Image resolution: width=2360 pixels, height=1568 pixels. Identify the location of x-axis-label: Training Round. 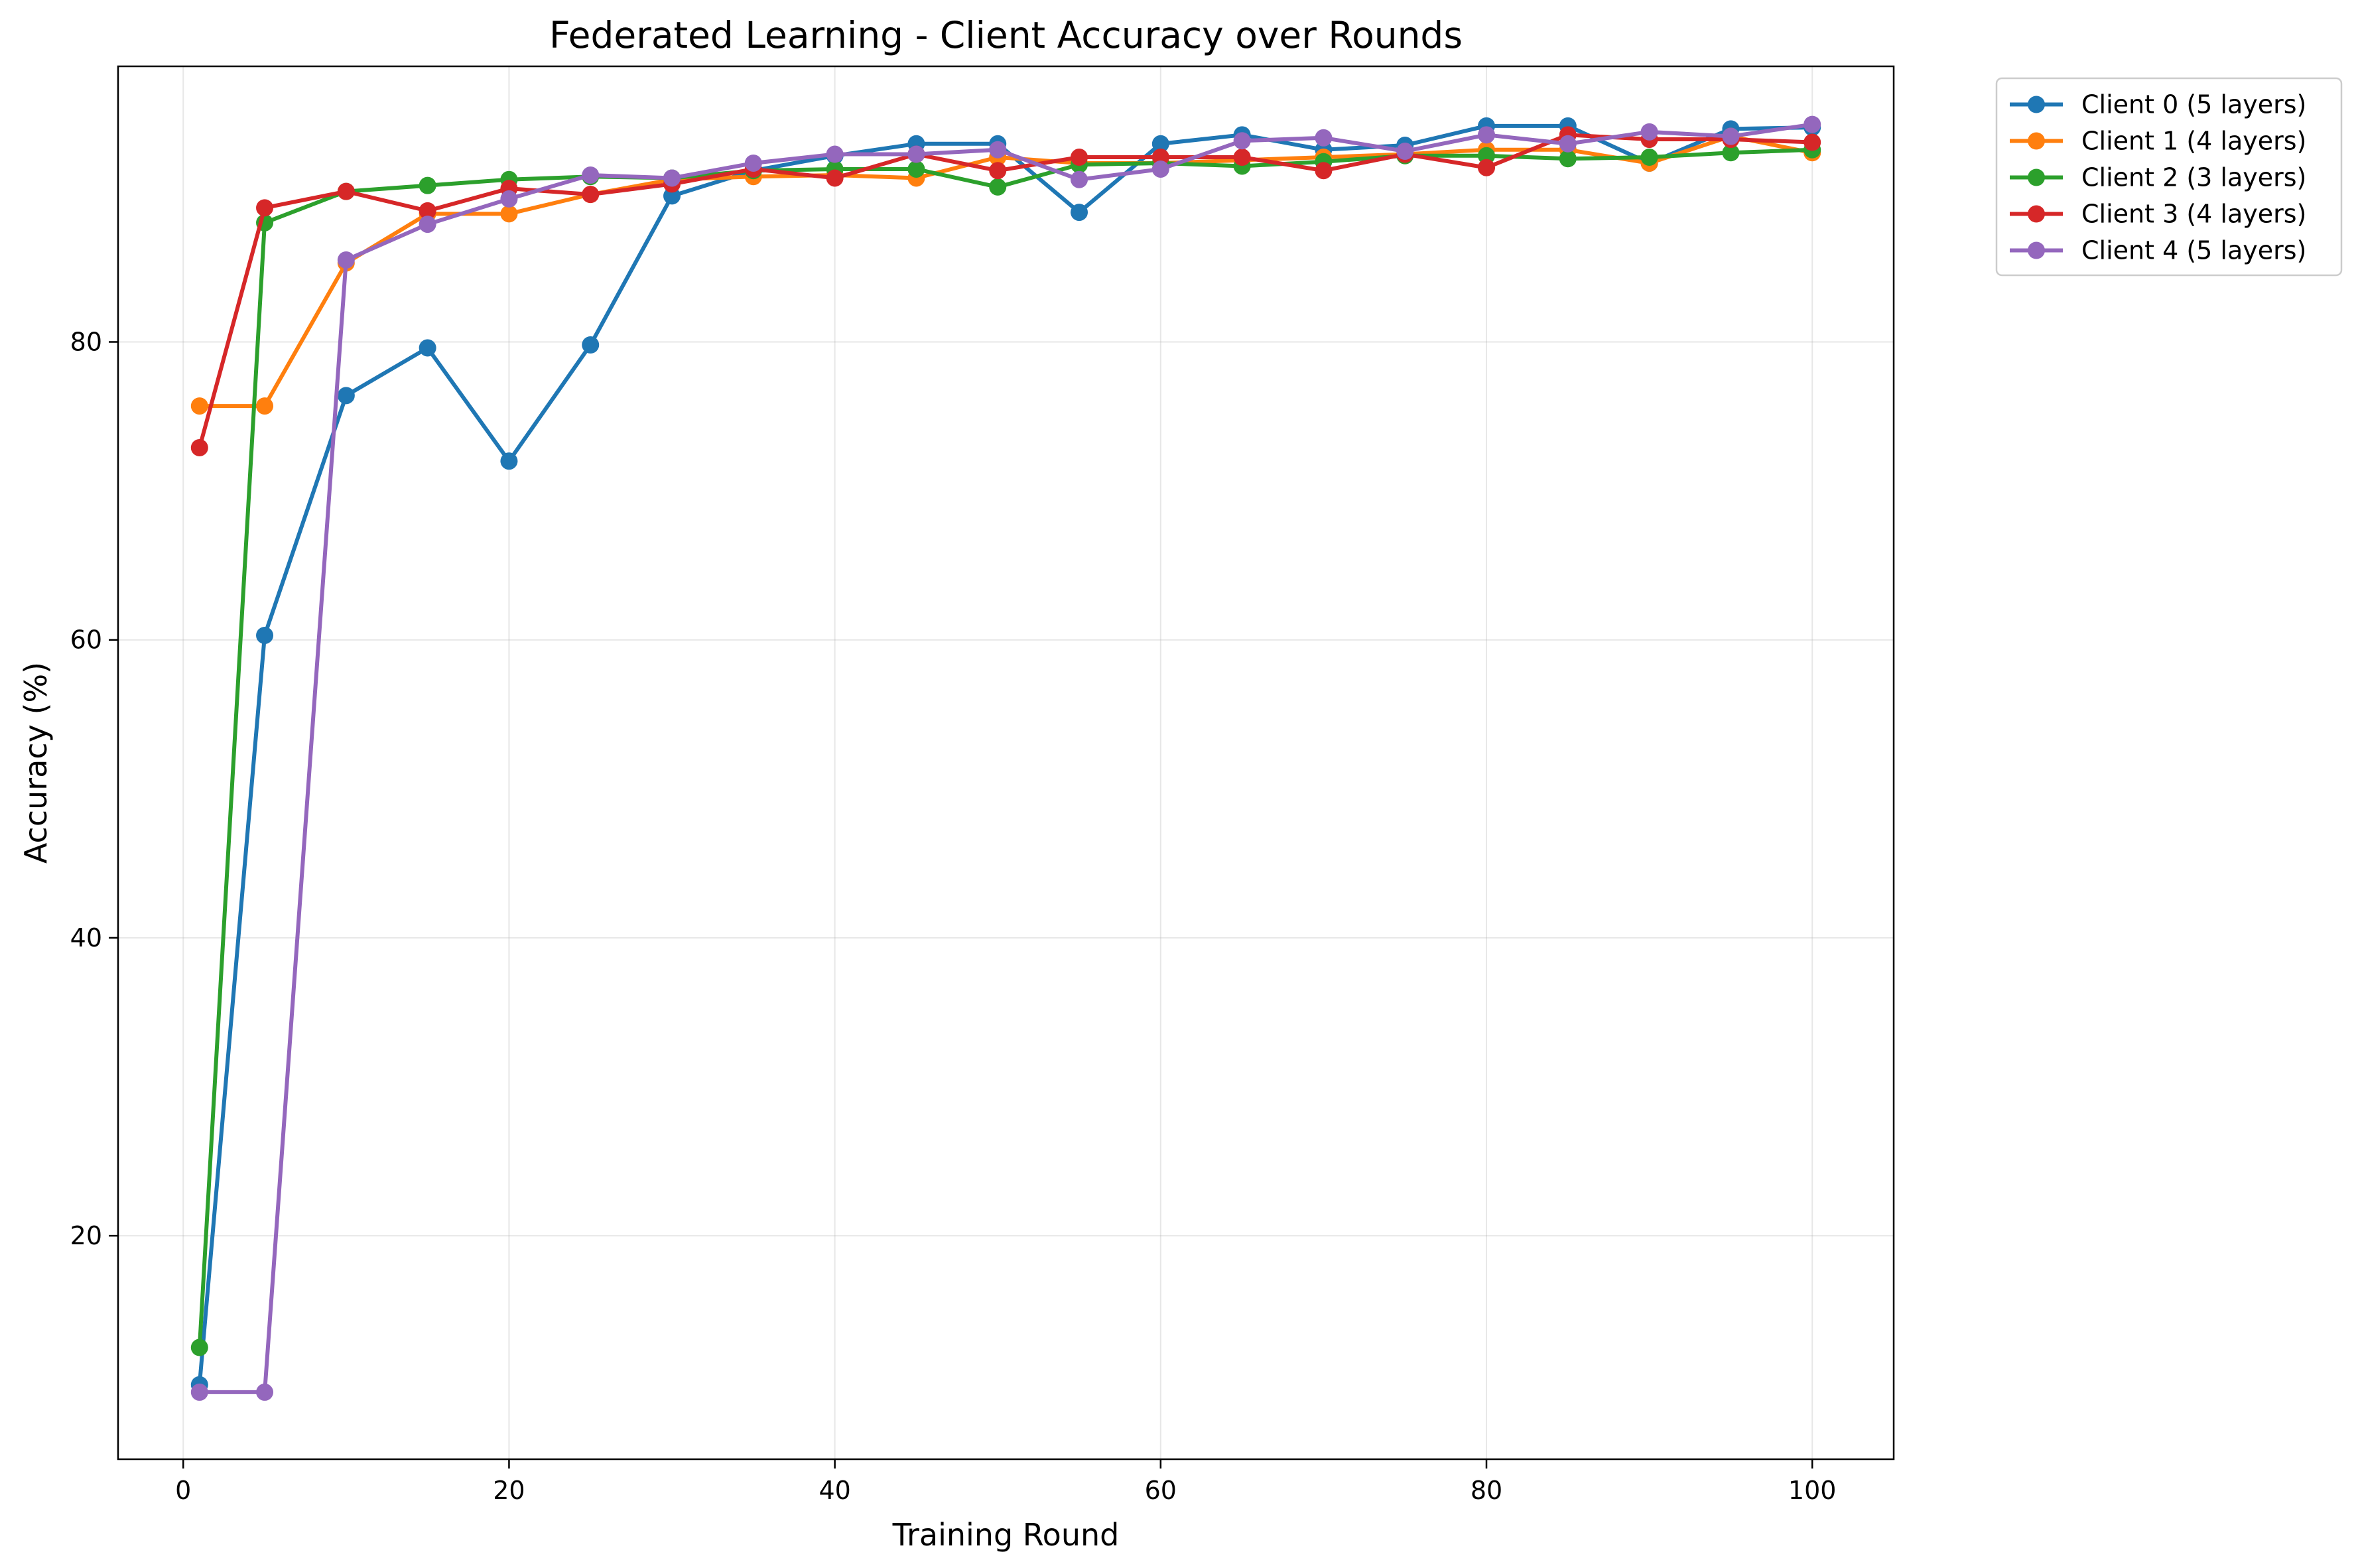
(1006, 1535).